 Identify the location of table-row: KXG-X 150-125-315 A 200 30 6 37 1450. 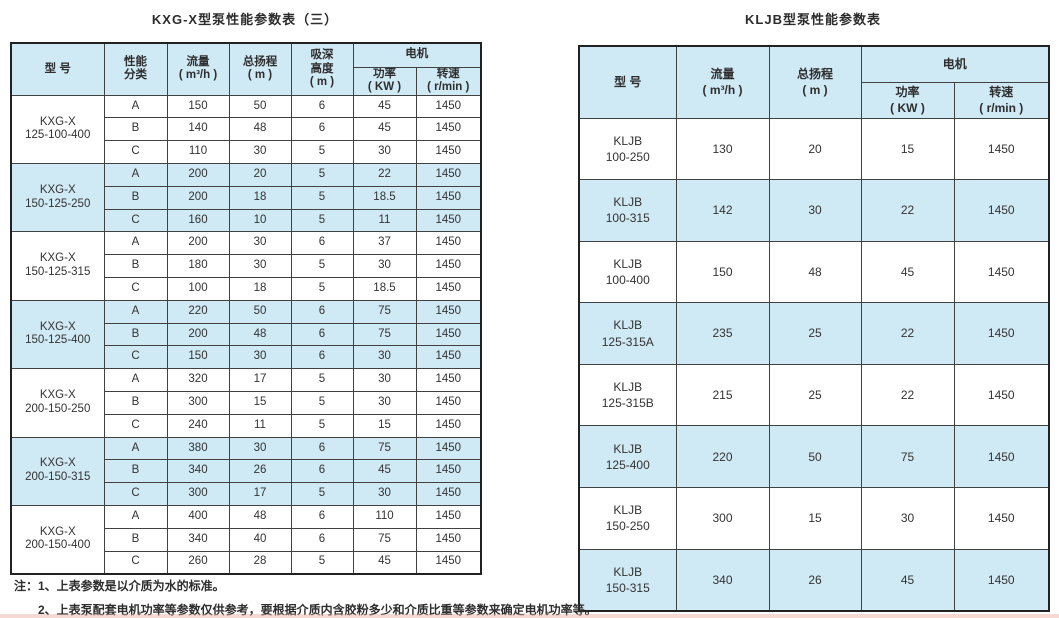
(246, 266).